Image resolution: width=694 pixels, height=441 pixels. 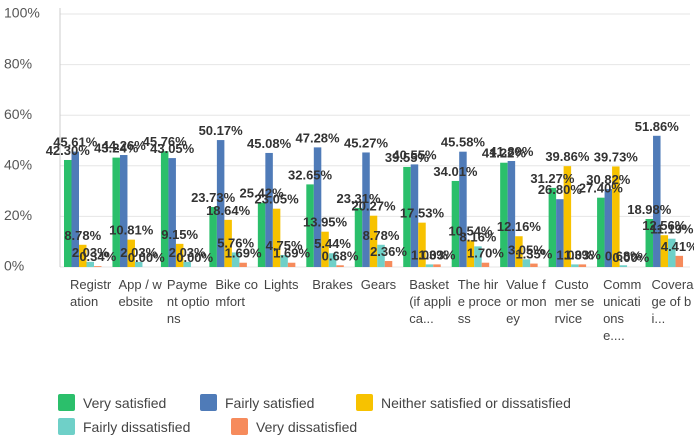 What do you see at coordinates (188, 301) in the screenshot?
I see `x-tick-label: Payment options` at bounding box center [188, 301].